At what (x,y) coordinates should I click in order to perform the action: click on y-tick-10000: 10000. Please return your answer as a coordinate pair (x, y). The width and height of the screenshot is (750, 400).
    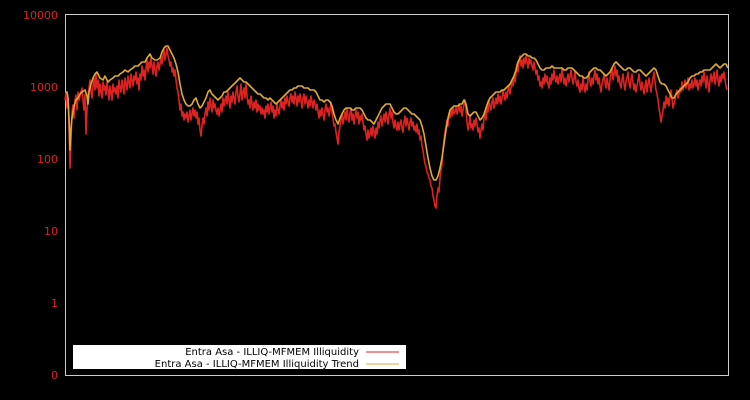
    Looking at the image, I should click on (40, 15).